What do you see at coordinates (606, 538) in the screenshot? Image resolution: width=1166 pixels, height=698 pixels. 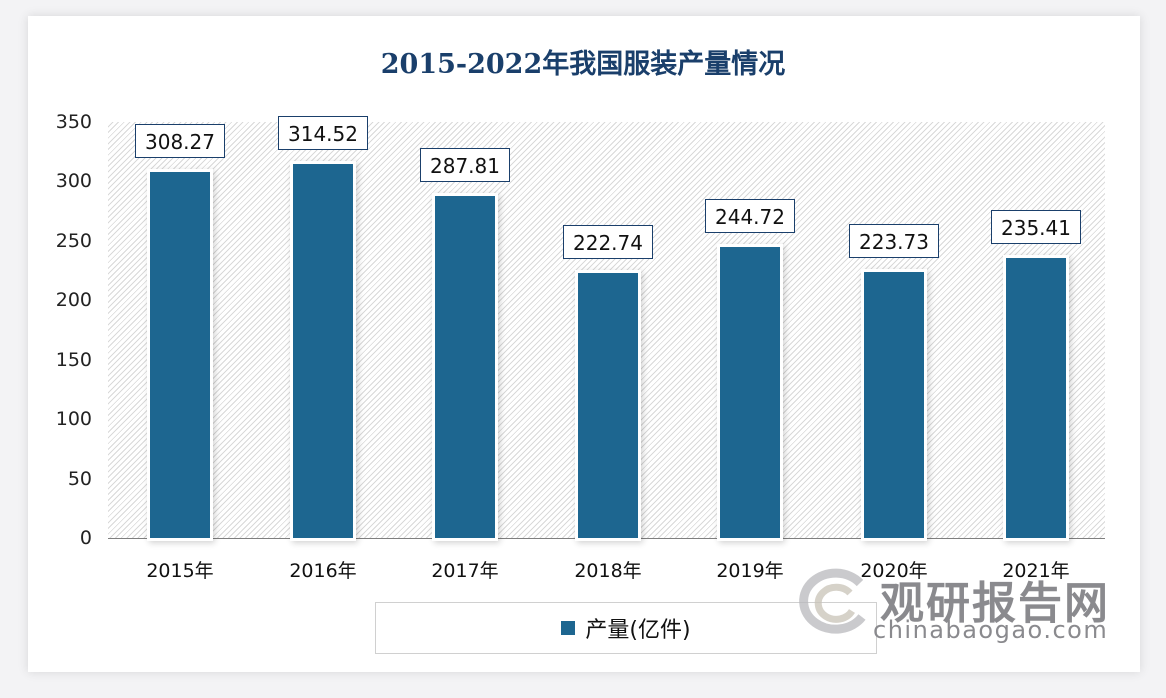 I see `x-axis-line` at bounding box center [606, 538].